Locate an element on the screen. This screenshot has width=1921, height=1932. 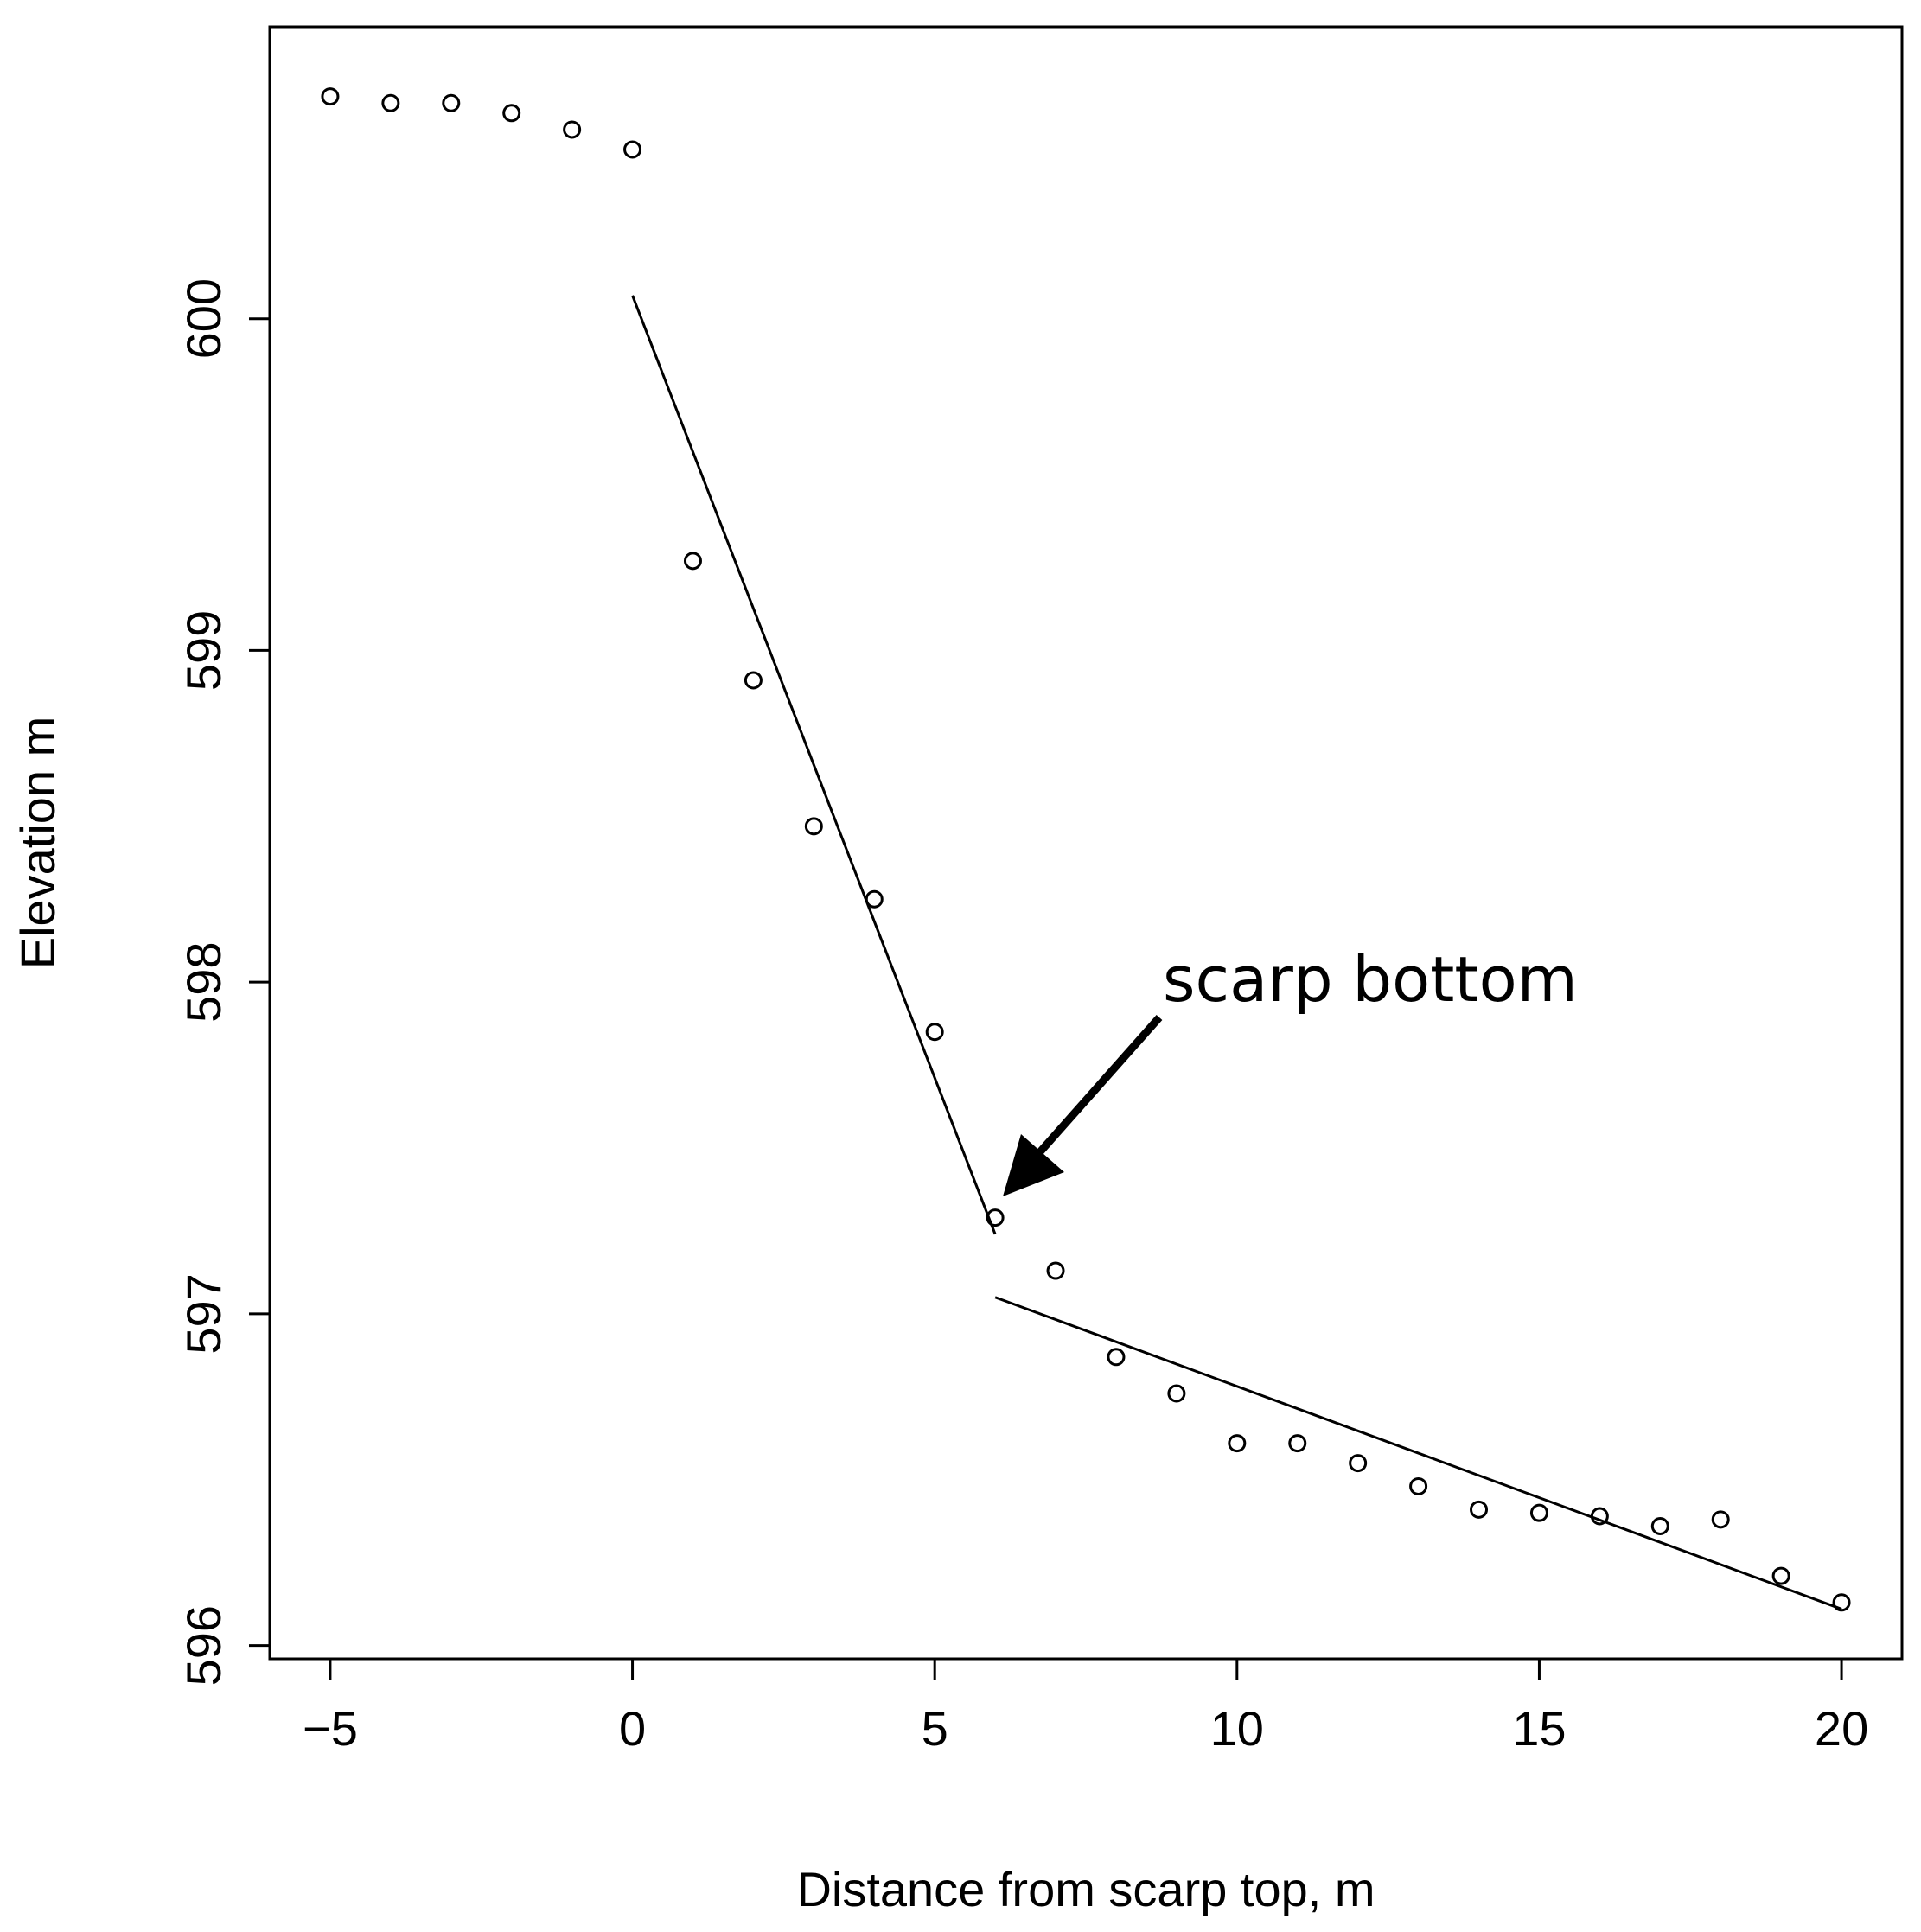
y-tick-label: 598 is located at coordinates (203, 981).